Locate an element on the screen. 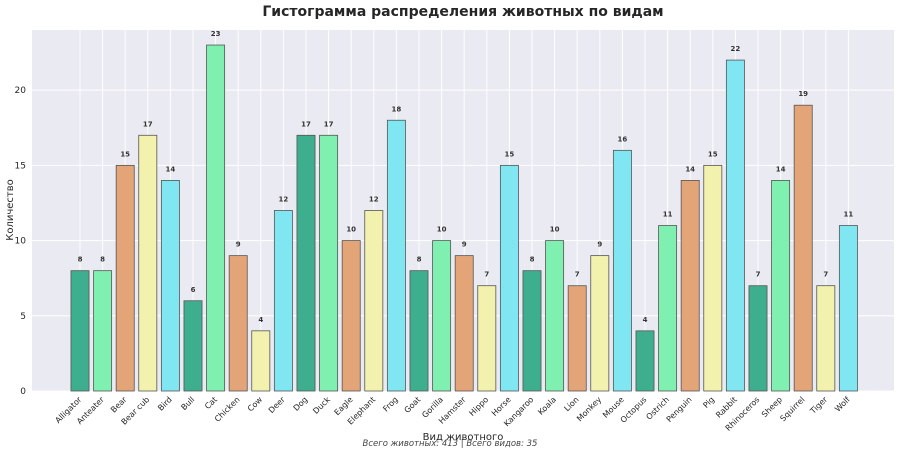 The height and width of the screenshot is (457, 900). bar-goat is located at coordinates (419, 331).